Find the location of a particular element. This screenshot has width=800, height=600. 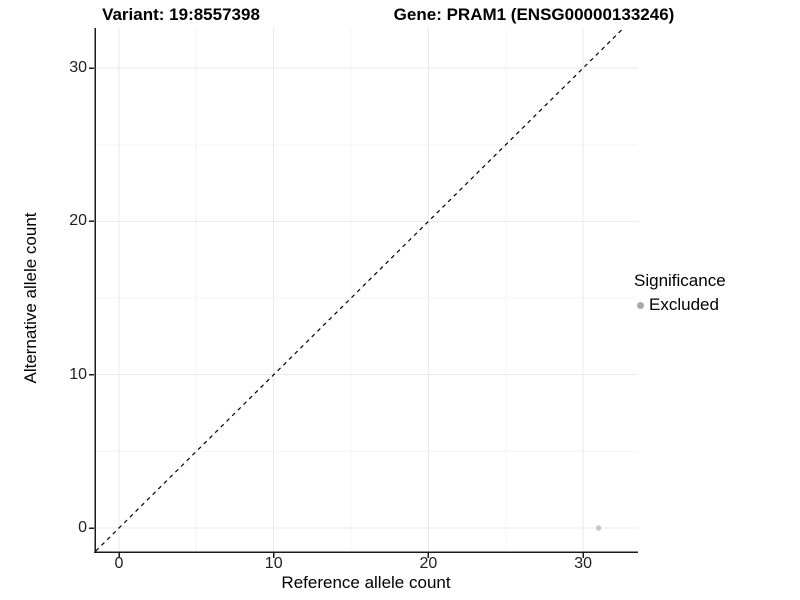

legend-title: Significance is located at coordinates (680, 280).